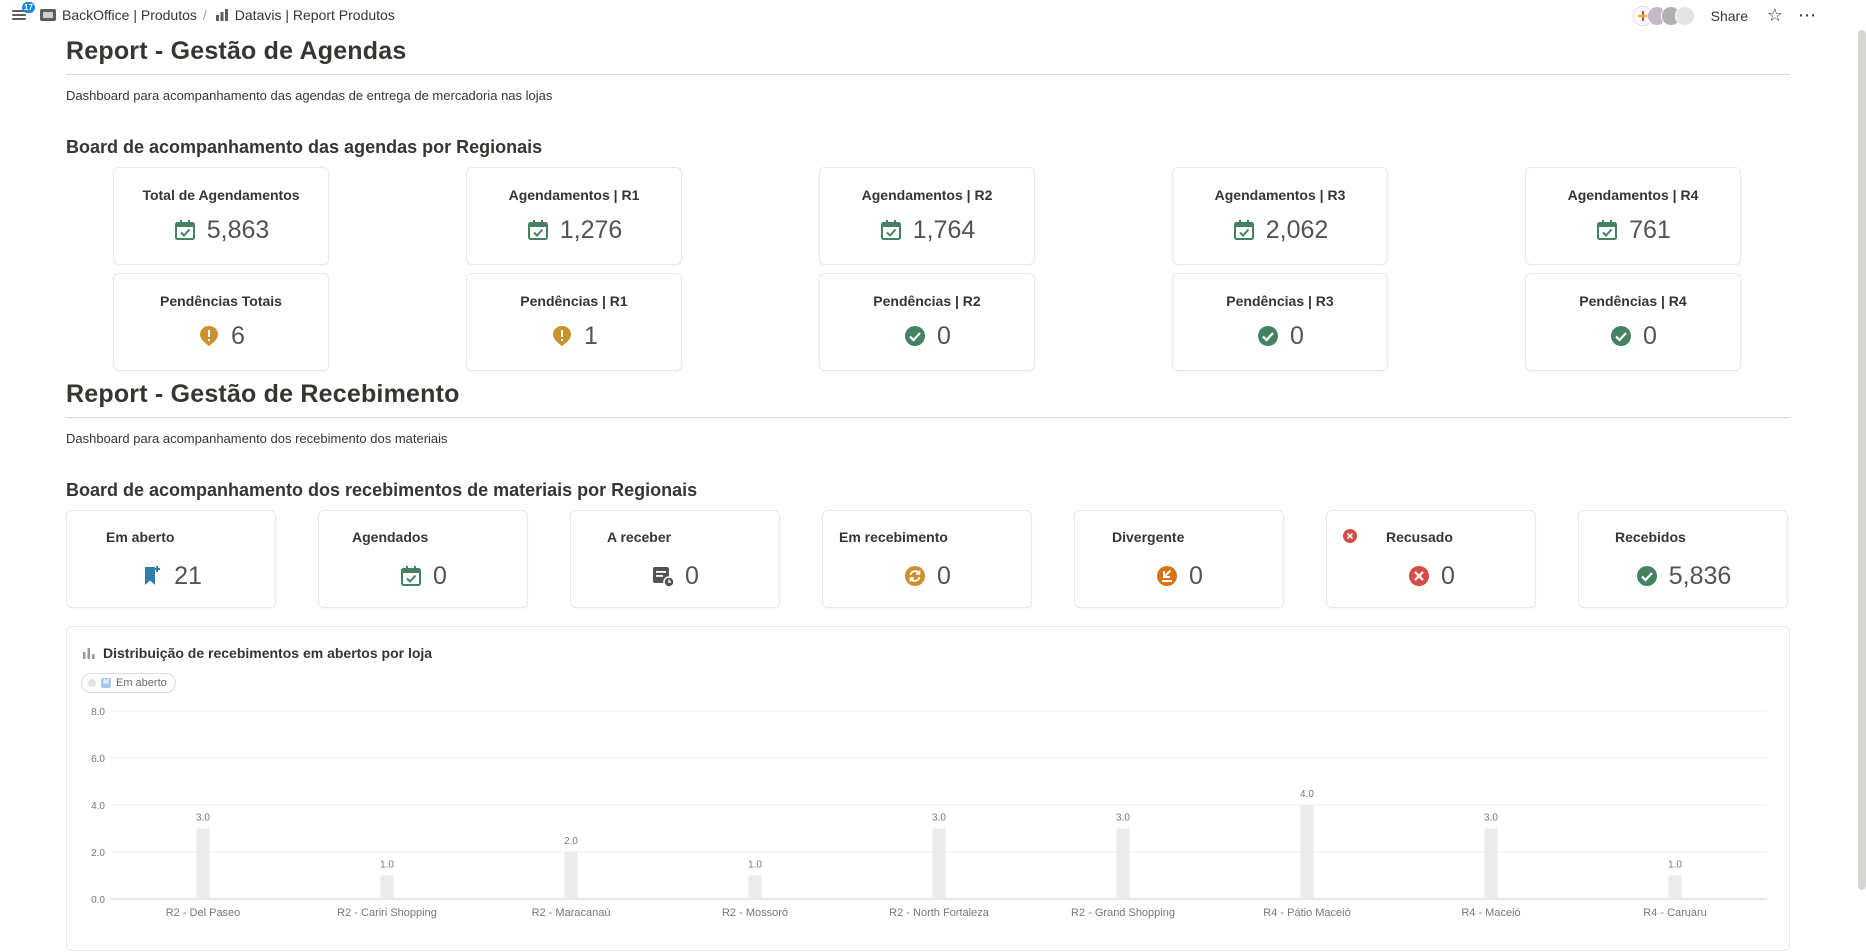 The height and width of the screenshot is (952, 1866). I want to click on kpi-card: Agendamentos | R1 1,276, so click(574, 216).